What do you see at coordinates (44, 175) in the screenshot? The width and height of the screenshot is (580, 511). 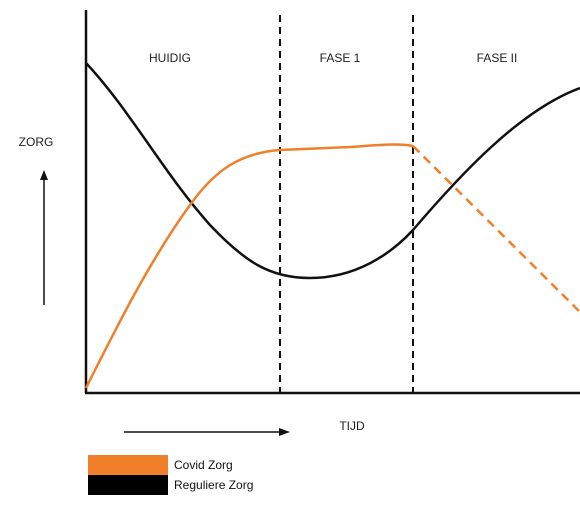 I see `y-arrow-head-icon` at bounding box center [44, 175].